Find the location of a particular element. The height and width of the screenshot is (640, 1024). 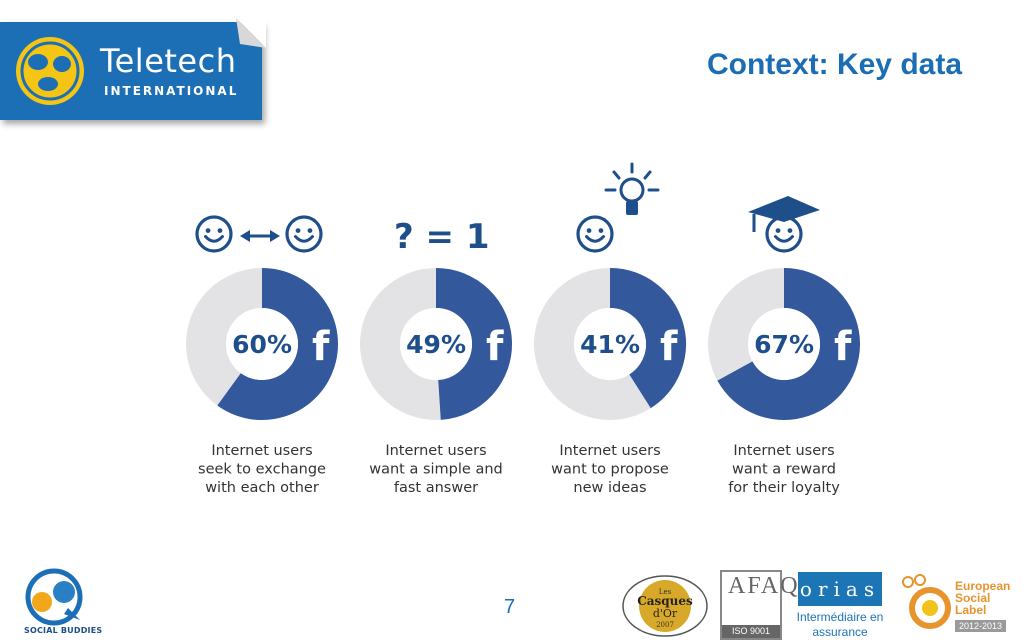

casques-dor-logo: Les Casques d'Or 2007 is located at coordinates (665, 606).